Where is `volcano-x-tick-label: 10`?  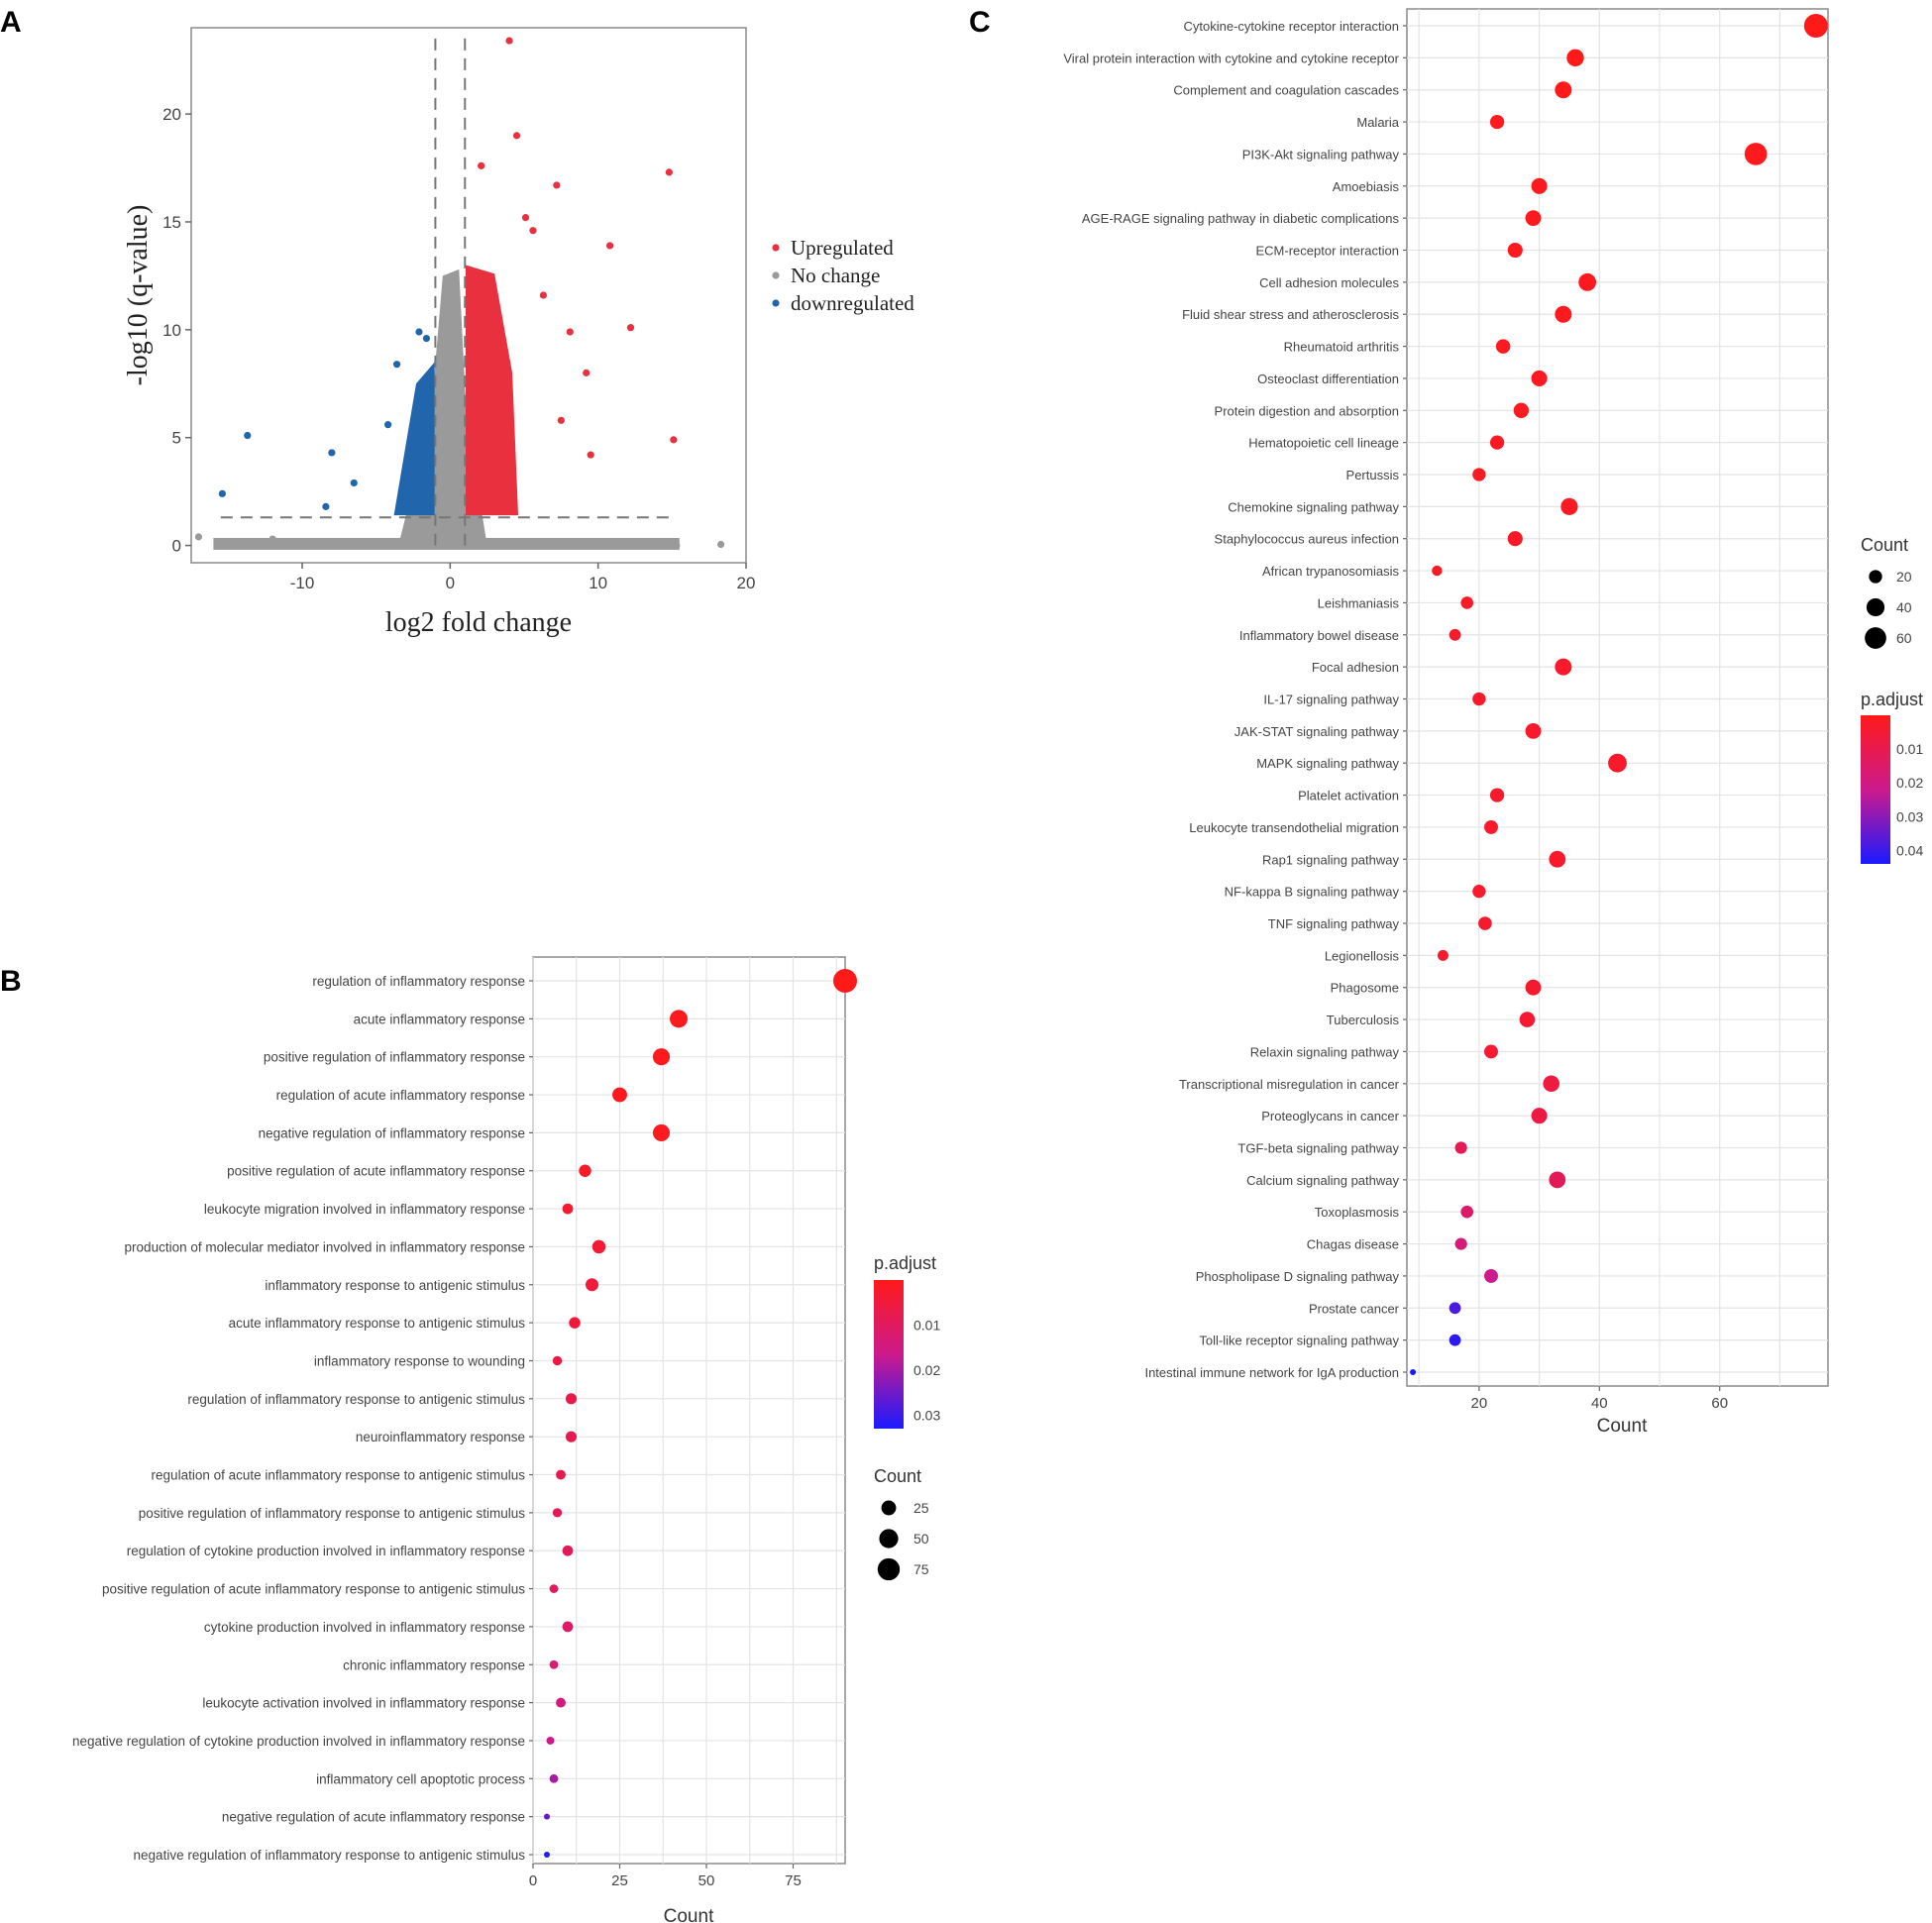 volcano-x-tick-label: 10 is located at coordinates (598, 583).